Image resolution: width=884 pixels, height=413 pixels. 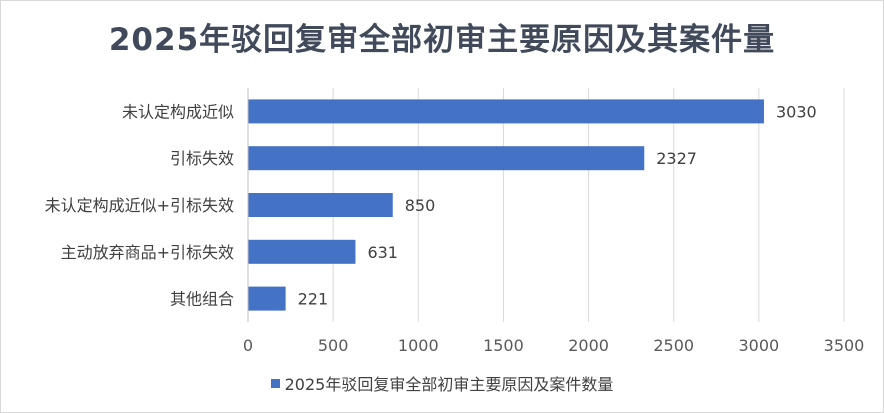 I want to click on x-tick-label: 1000, so click(x=418, y=345).